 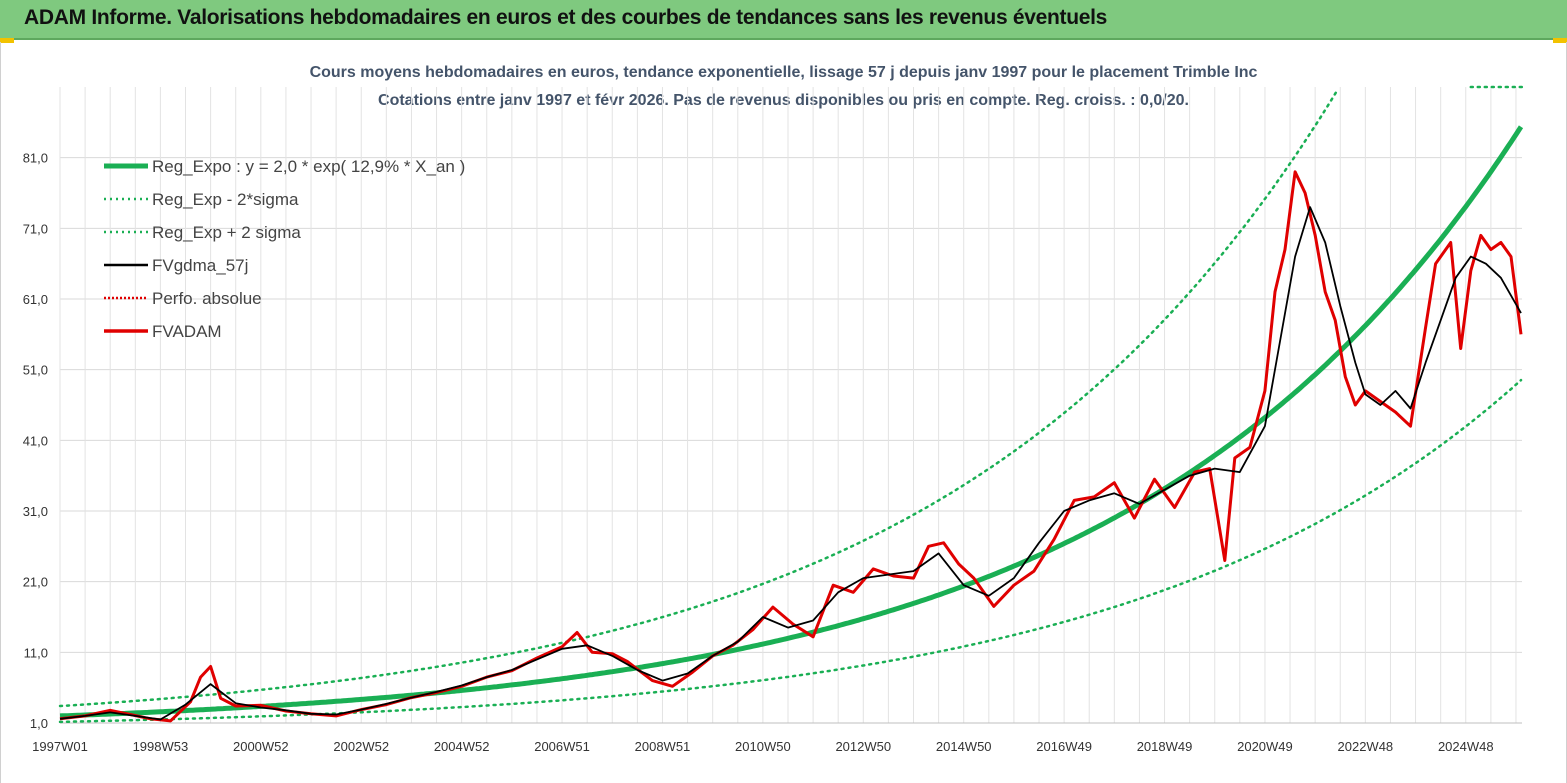 I want to click on y-tick-label: 51,0, so click(x=35, y=370).